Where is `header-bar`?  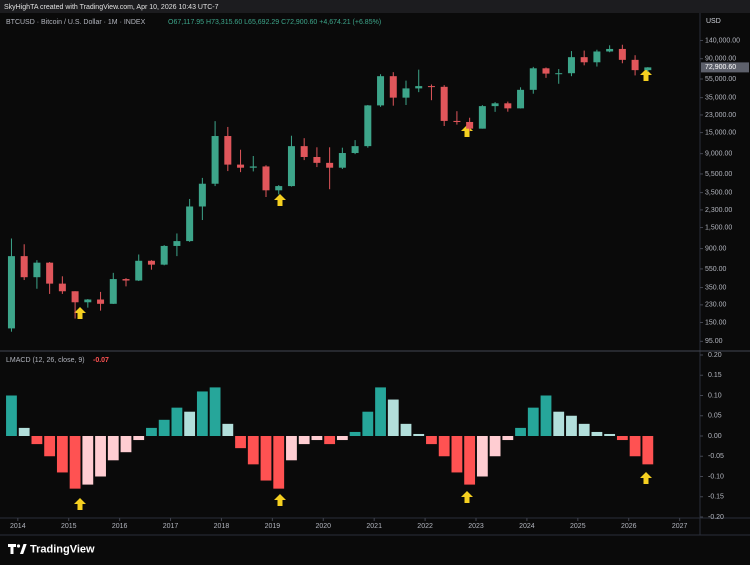
header-bar is located at coordinates (375, 6).